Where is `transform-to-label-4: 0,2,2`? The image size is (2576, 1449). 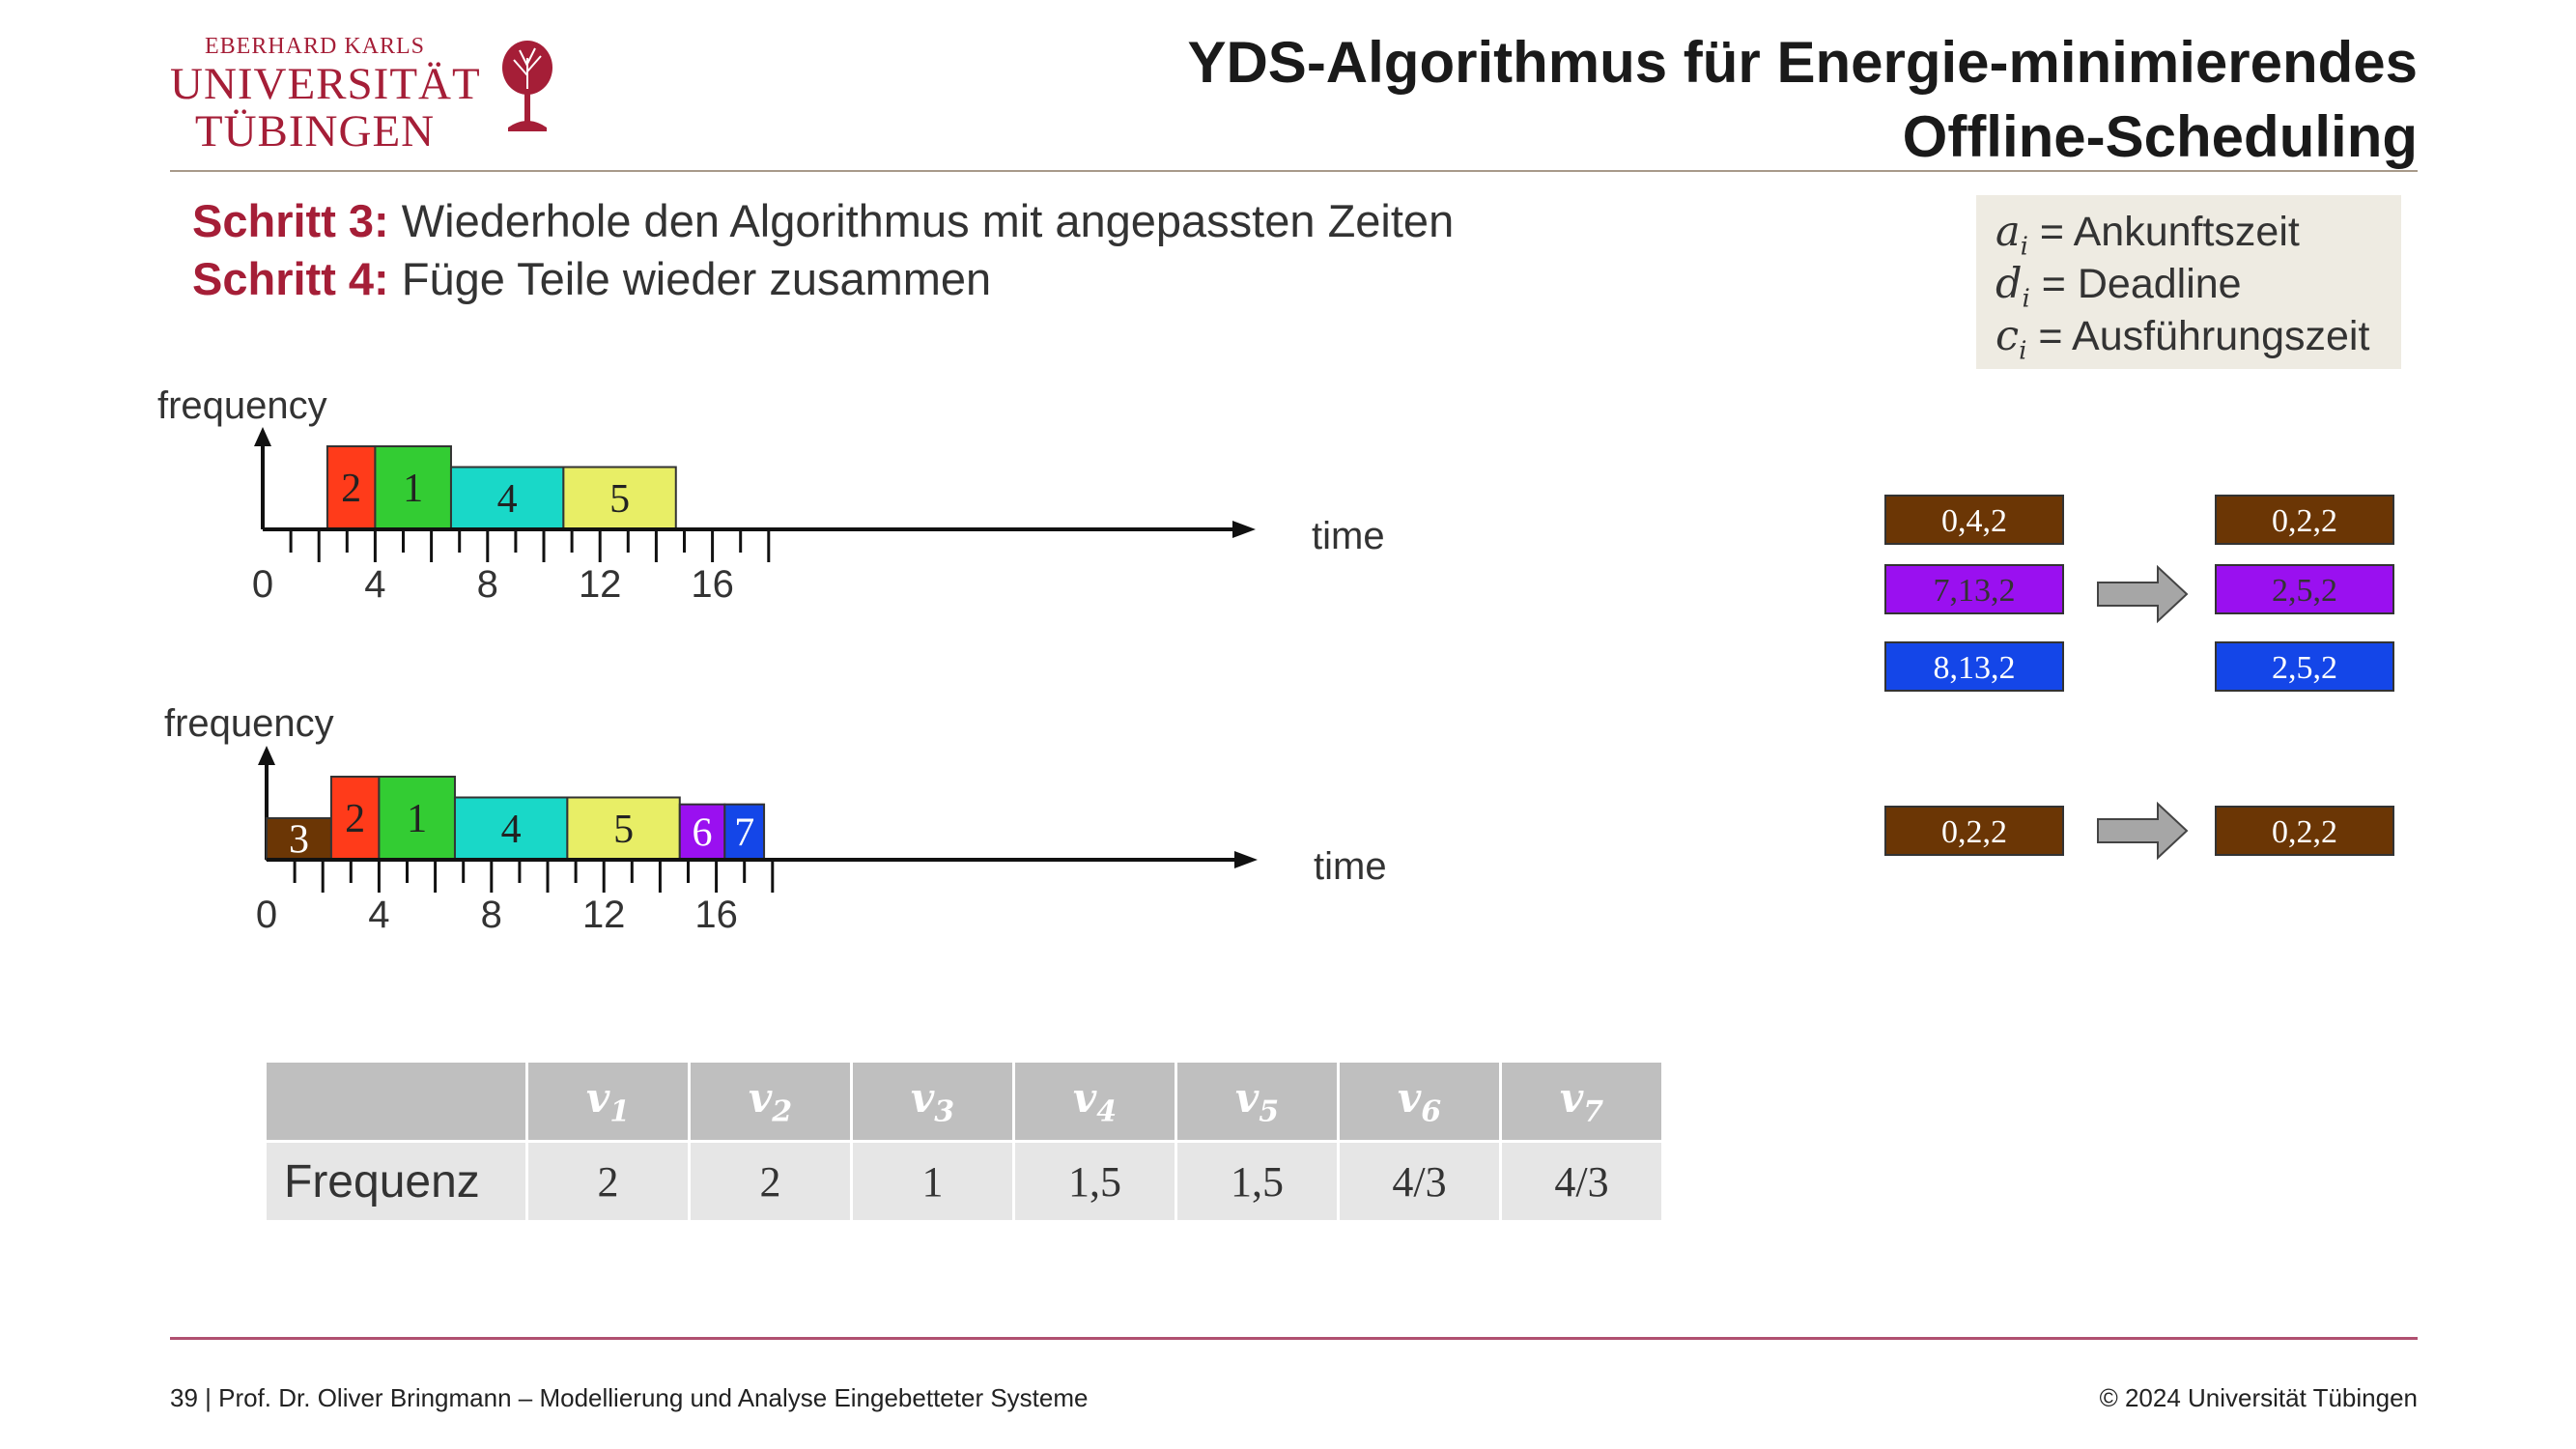 transform-to-label-4: 0,2,2 is located at coordinates (2304, 832).